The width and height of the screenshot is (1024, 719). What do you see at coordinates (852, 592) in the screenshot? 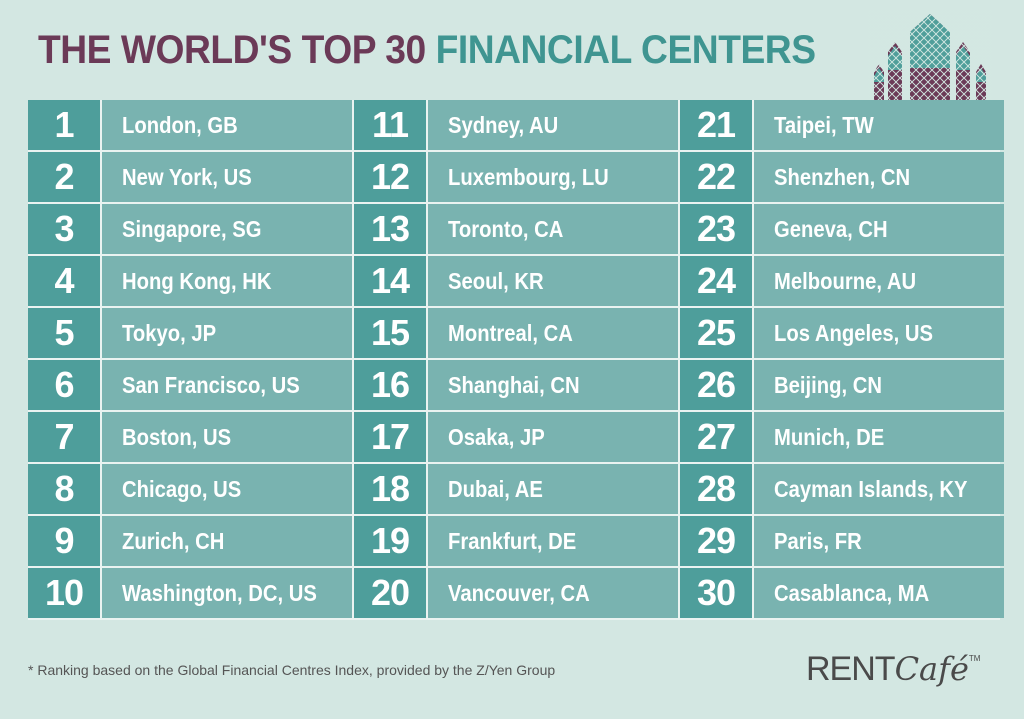
I see `city-name: Casablanca, MA` at bounding box center [852, 592].